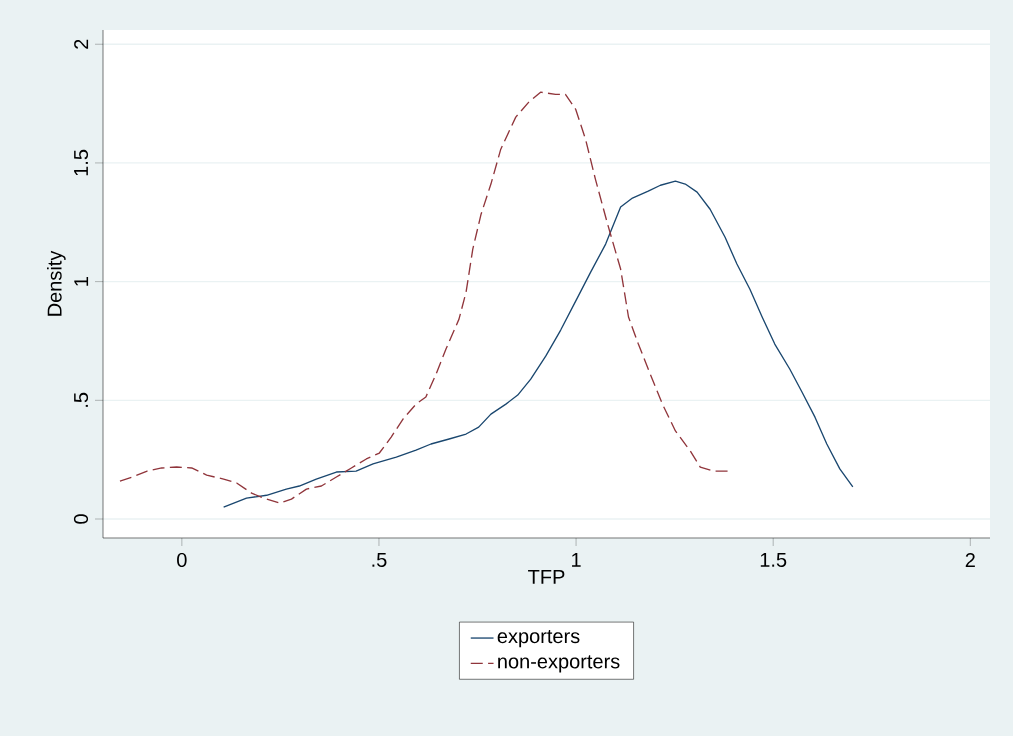 This screenshot has height=736, width=1013. What do you see at coordinates (81, 44) in the screenshot?
I see `y-tick-label: 2` at bounding box center [81, 44].